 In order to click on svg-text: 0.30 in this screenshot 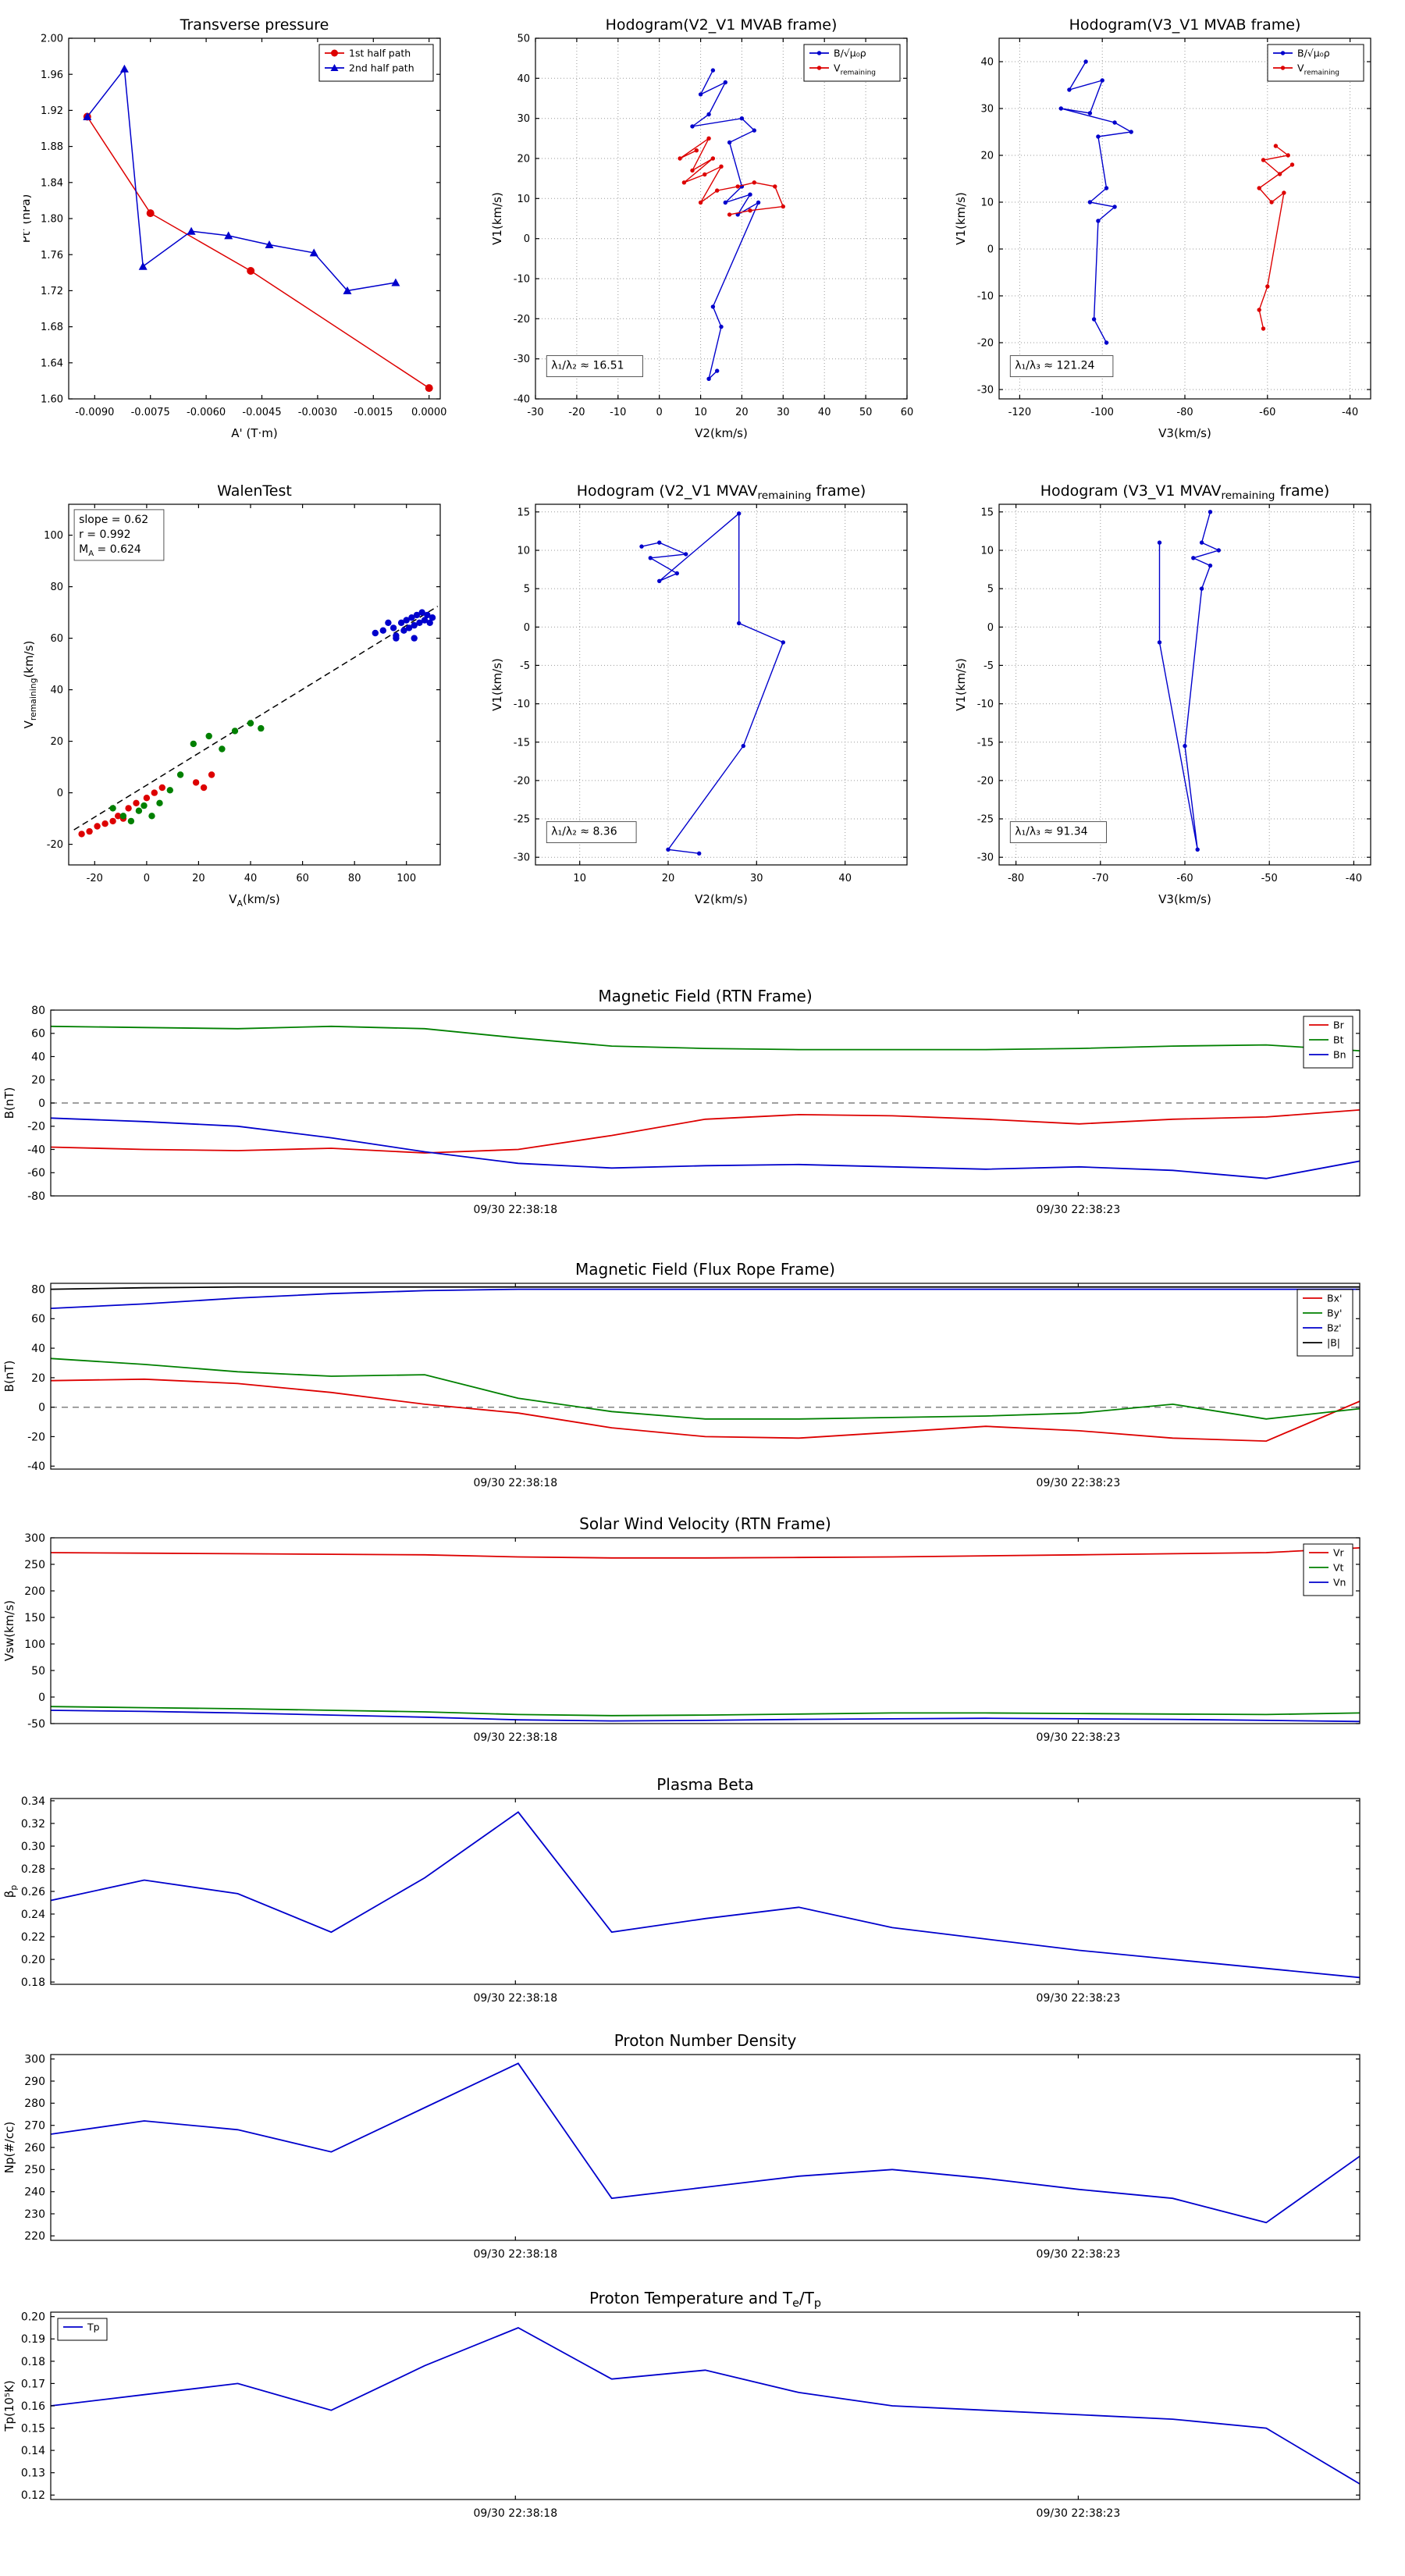, I will do `click(33, 1847)`.